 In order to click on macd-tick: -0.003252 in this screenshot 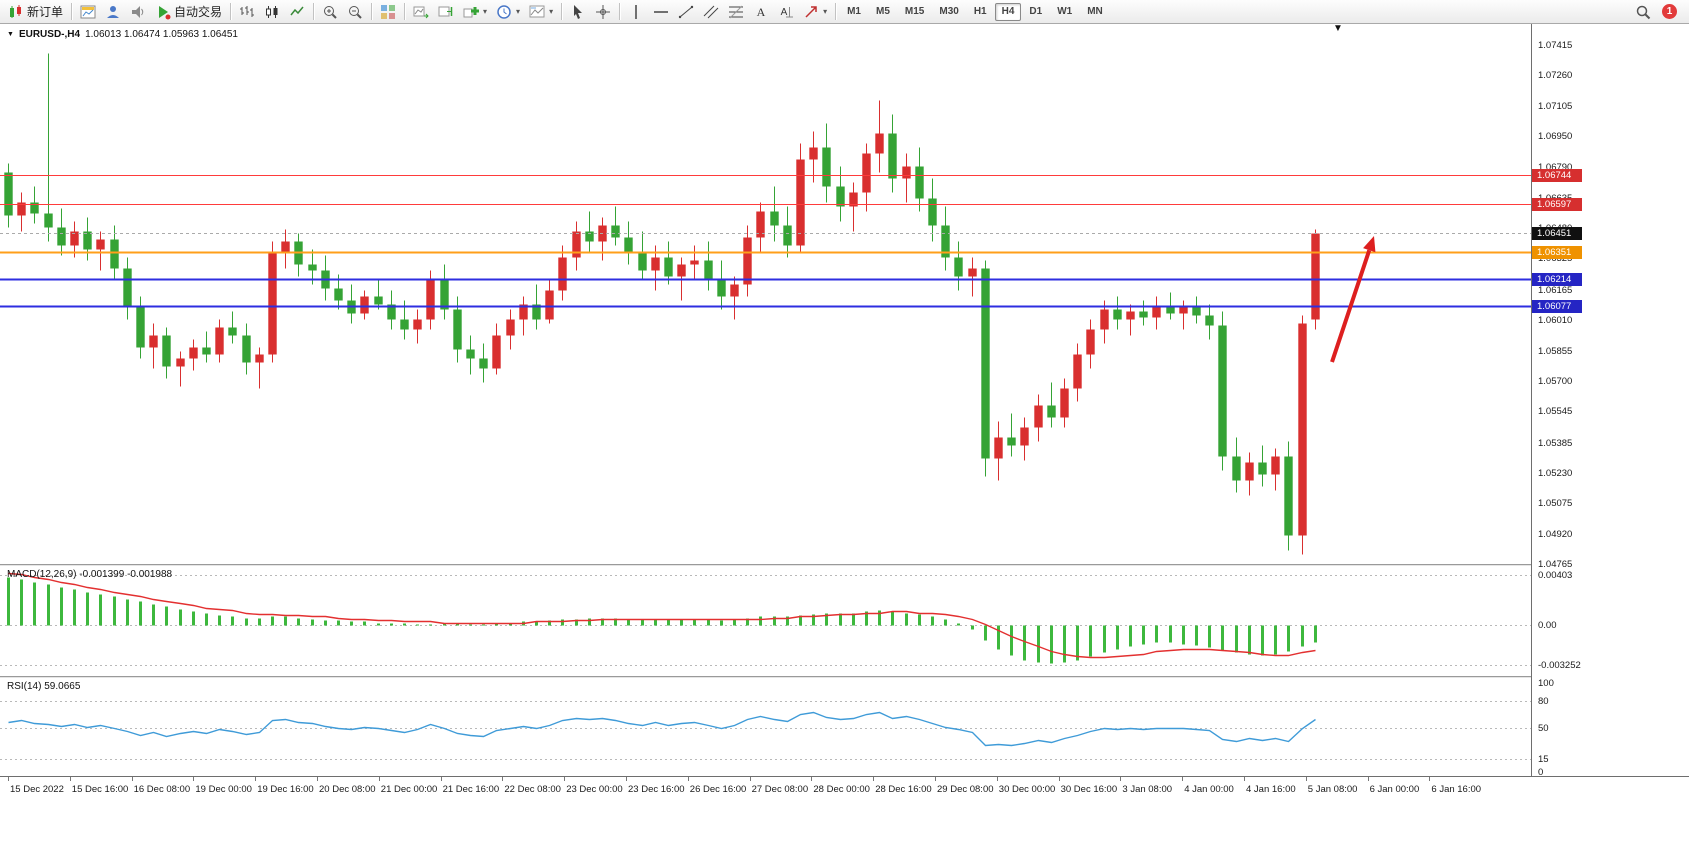, I will do `click(1559, 665)`.